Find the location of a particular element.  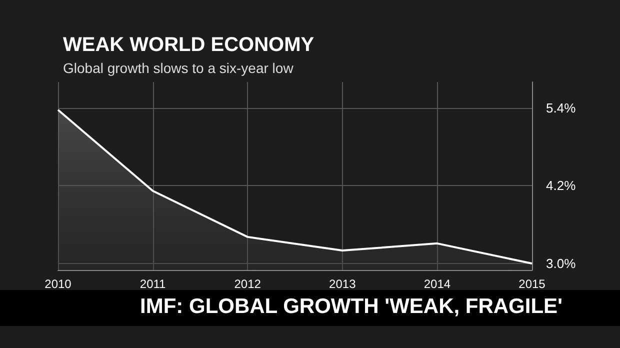

y-tick-label: 5.4% is located at coordinates (561, 108).